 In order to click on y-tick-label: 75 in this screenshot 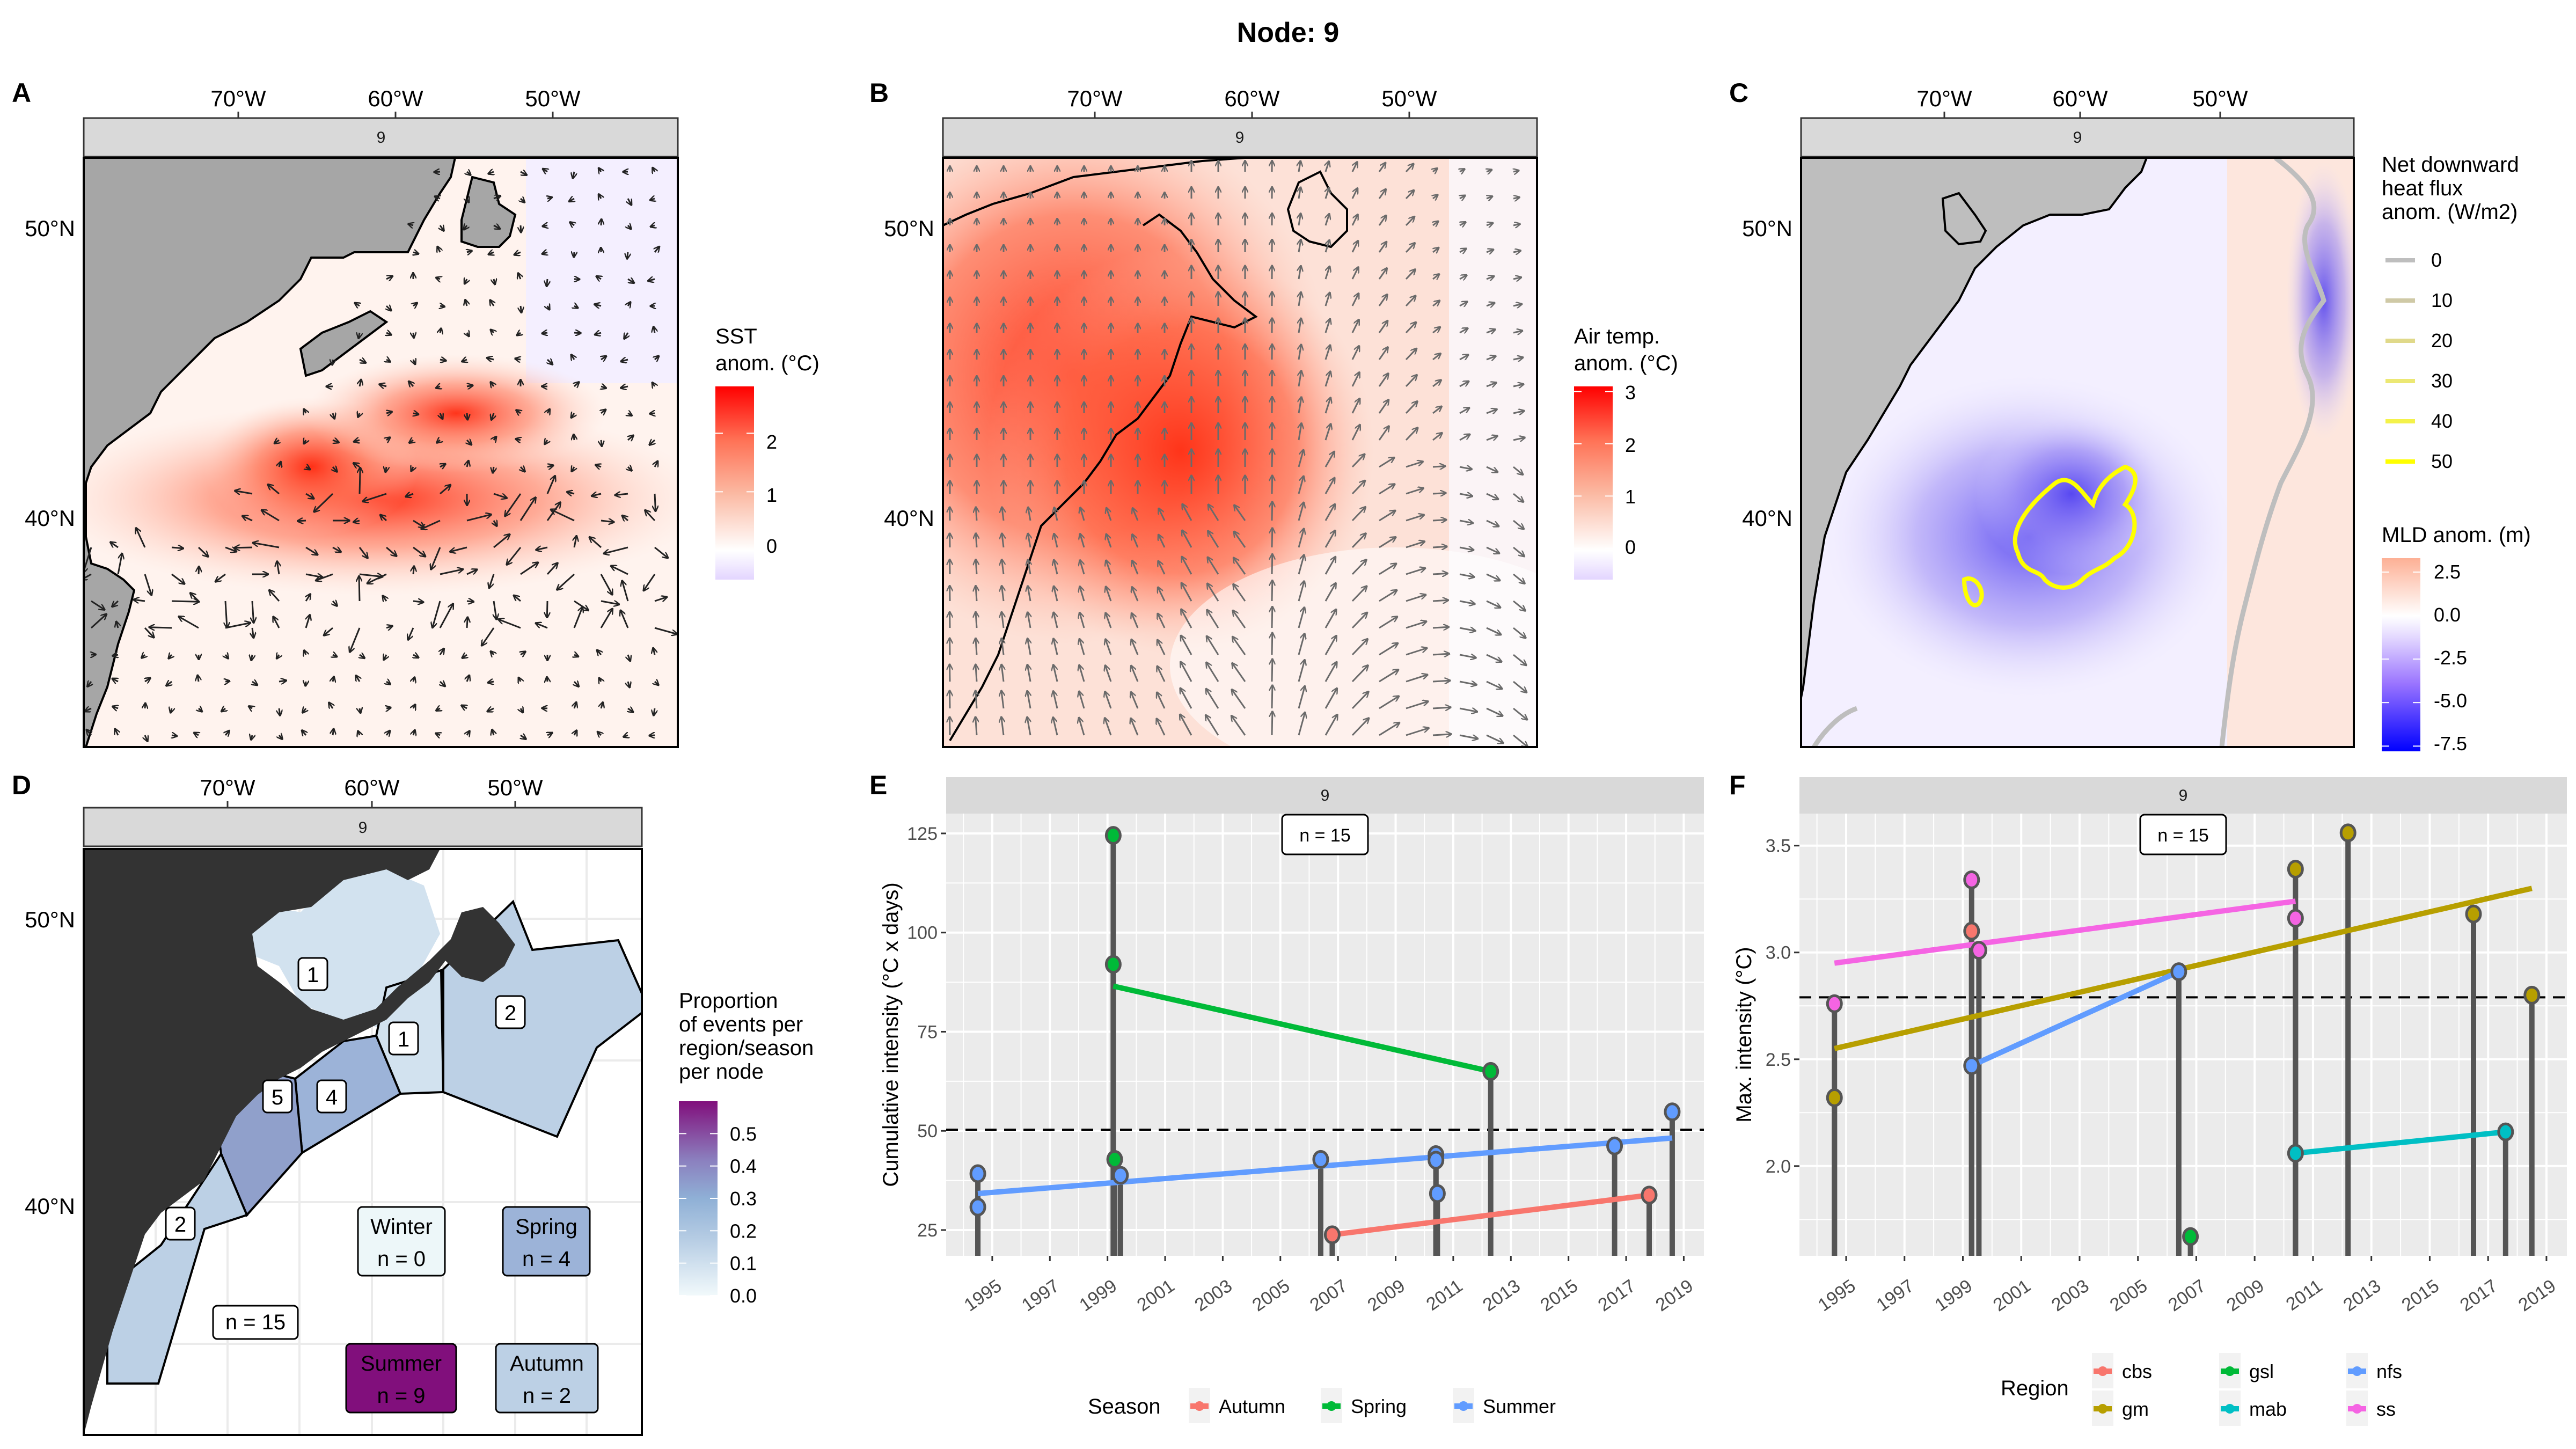, I will do `click(927, 1032)`.